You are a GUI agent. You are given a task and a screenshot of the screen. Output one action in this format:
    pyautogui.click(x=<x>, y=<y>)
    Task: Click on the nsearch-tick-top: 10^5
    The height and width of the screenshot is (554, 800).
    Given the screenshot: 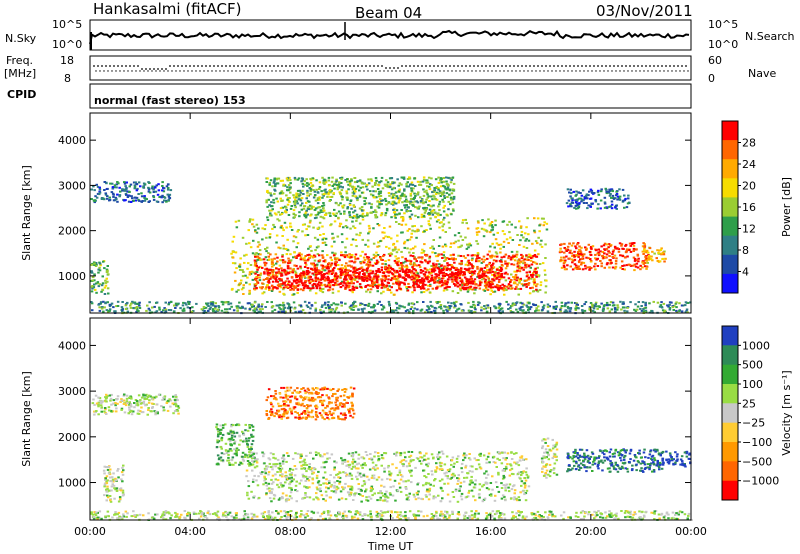 What is the action you would take?
    pyautogui.click(x=723, y=24)
    